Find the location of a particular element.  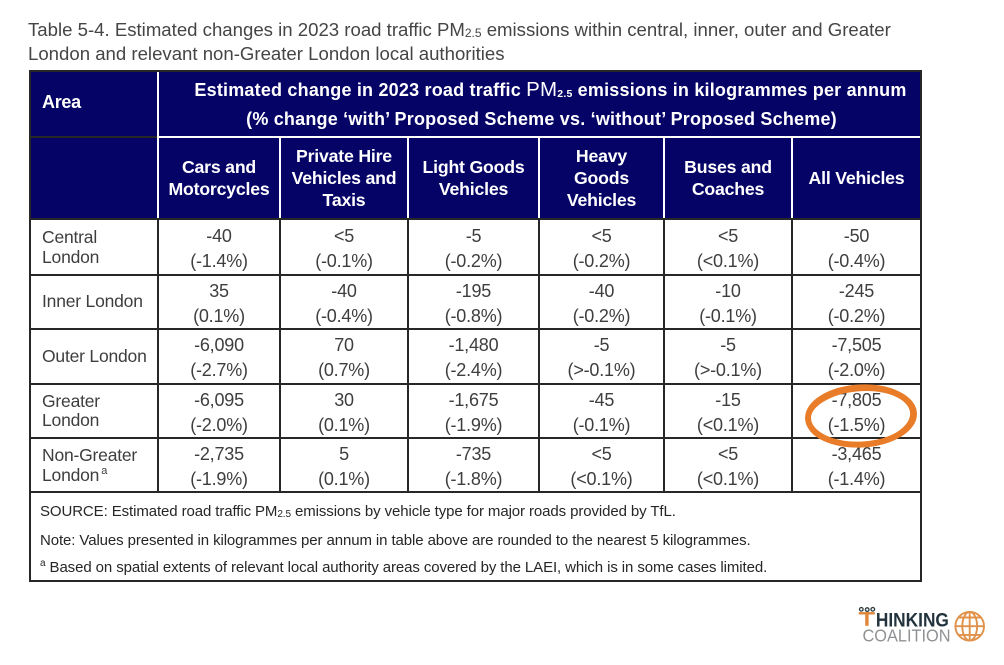

svg-text: HINKING is located at coordinates (912, 620).